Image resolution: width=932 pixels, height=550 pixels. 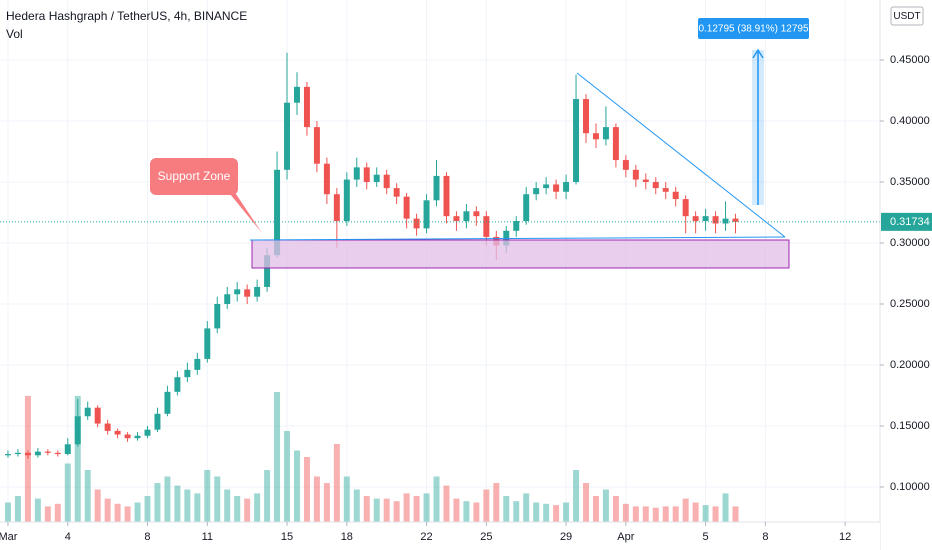 I want to click on currency-box, so click(x=907, y=16).